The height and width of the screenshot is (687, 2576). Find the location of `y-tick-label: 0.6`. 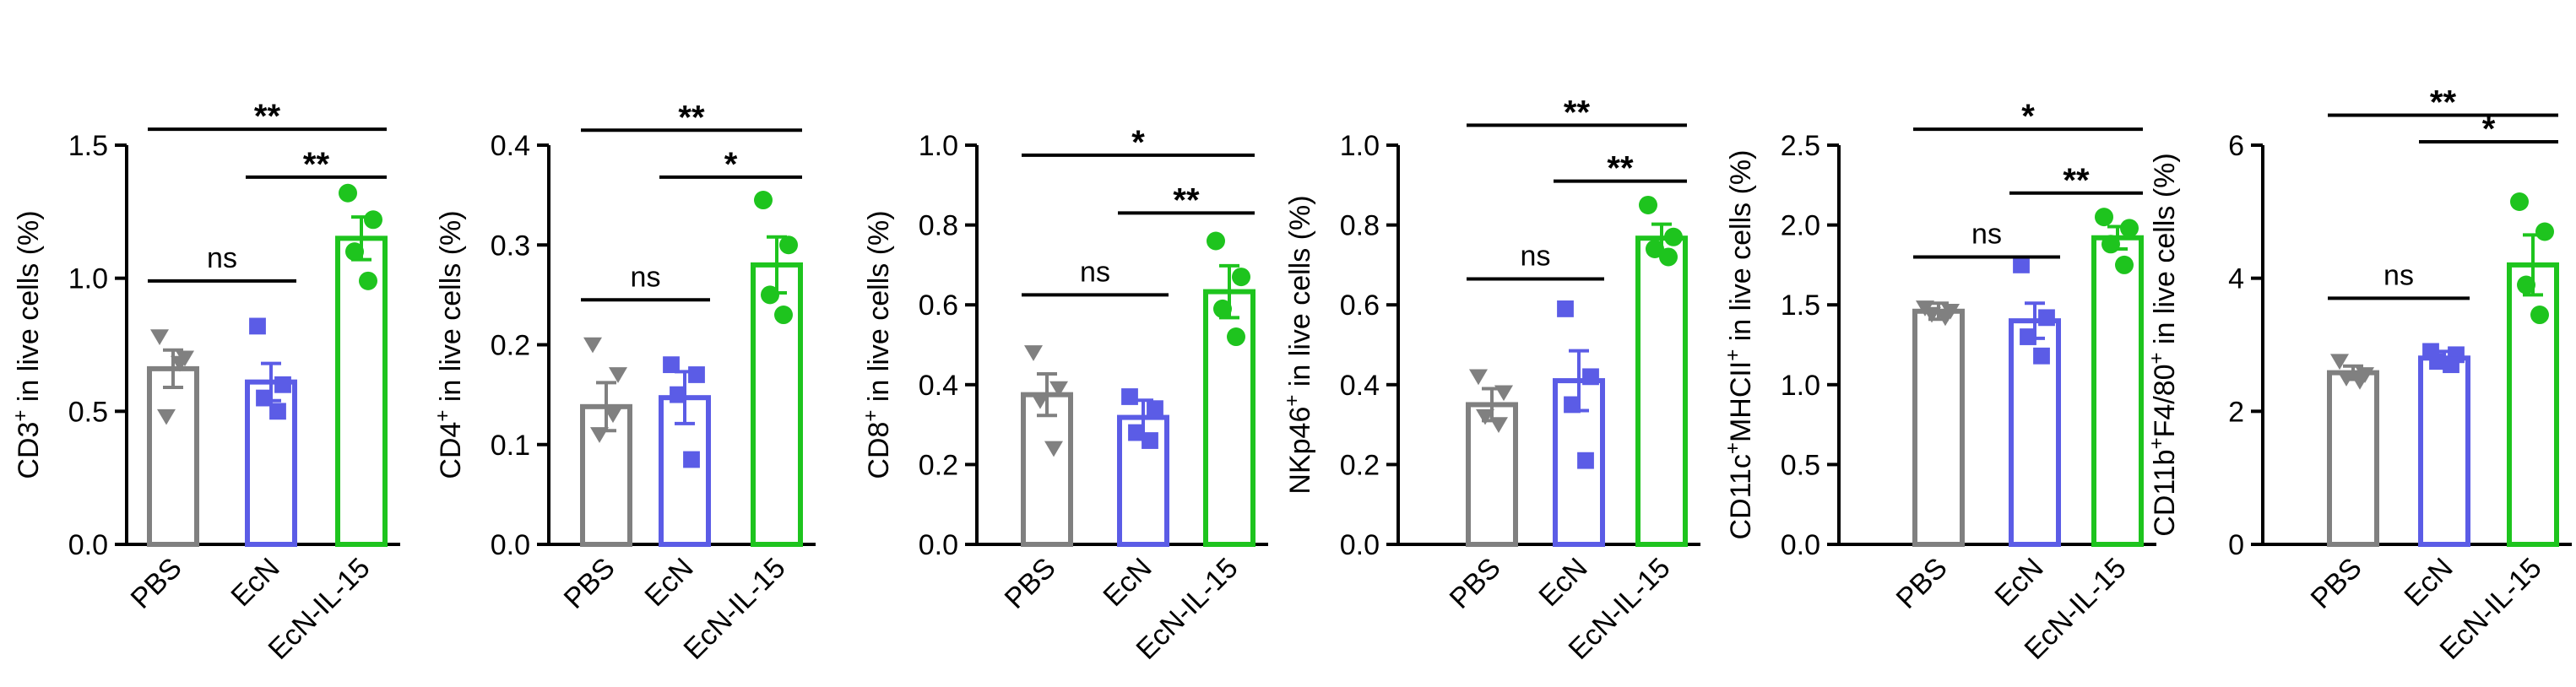

y-tick-label: 0.6 is located at coordinates (1360, 305).